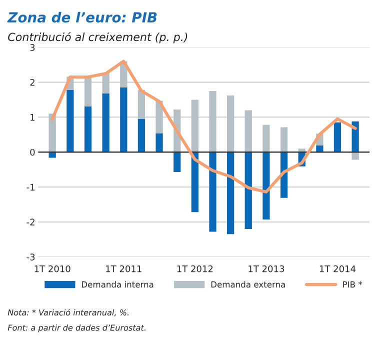 The width and height of the screenshot is (381, 338). Describe the element at coordinates (32, 117) in the screenshot. I see `y-tick-label: 1` at that location.